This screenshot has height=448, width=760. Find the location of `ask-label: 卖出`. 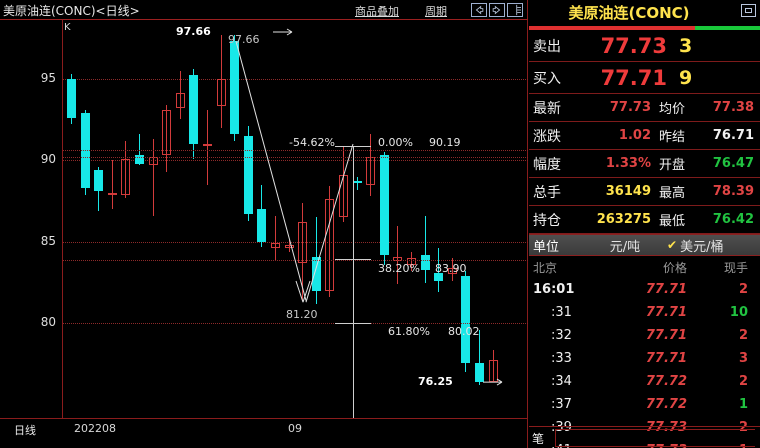

ask-label: 卖出 is located at coordinates (547, 46).